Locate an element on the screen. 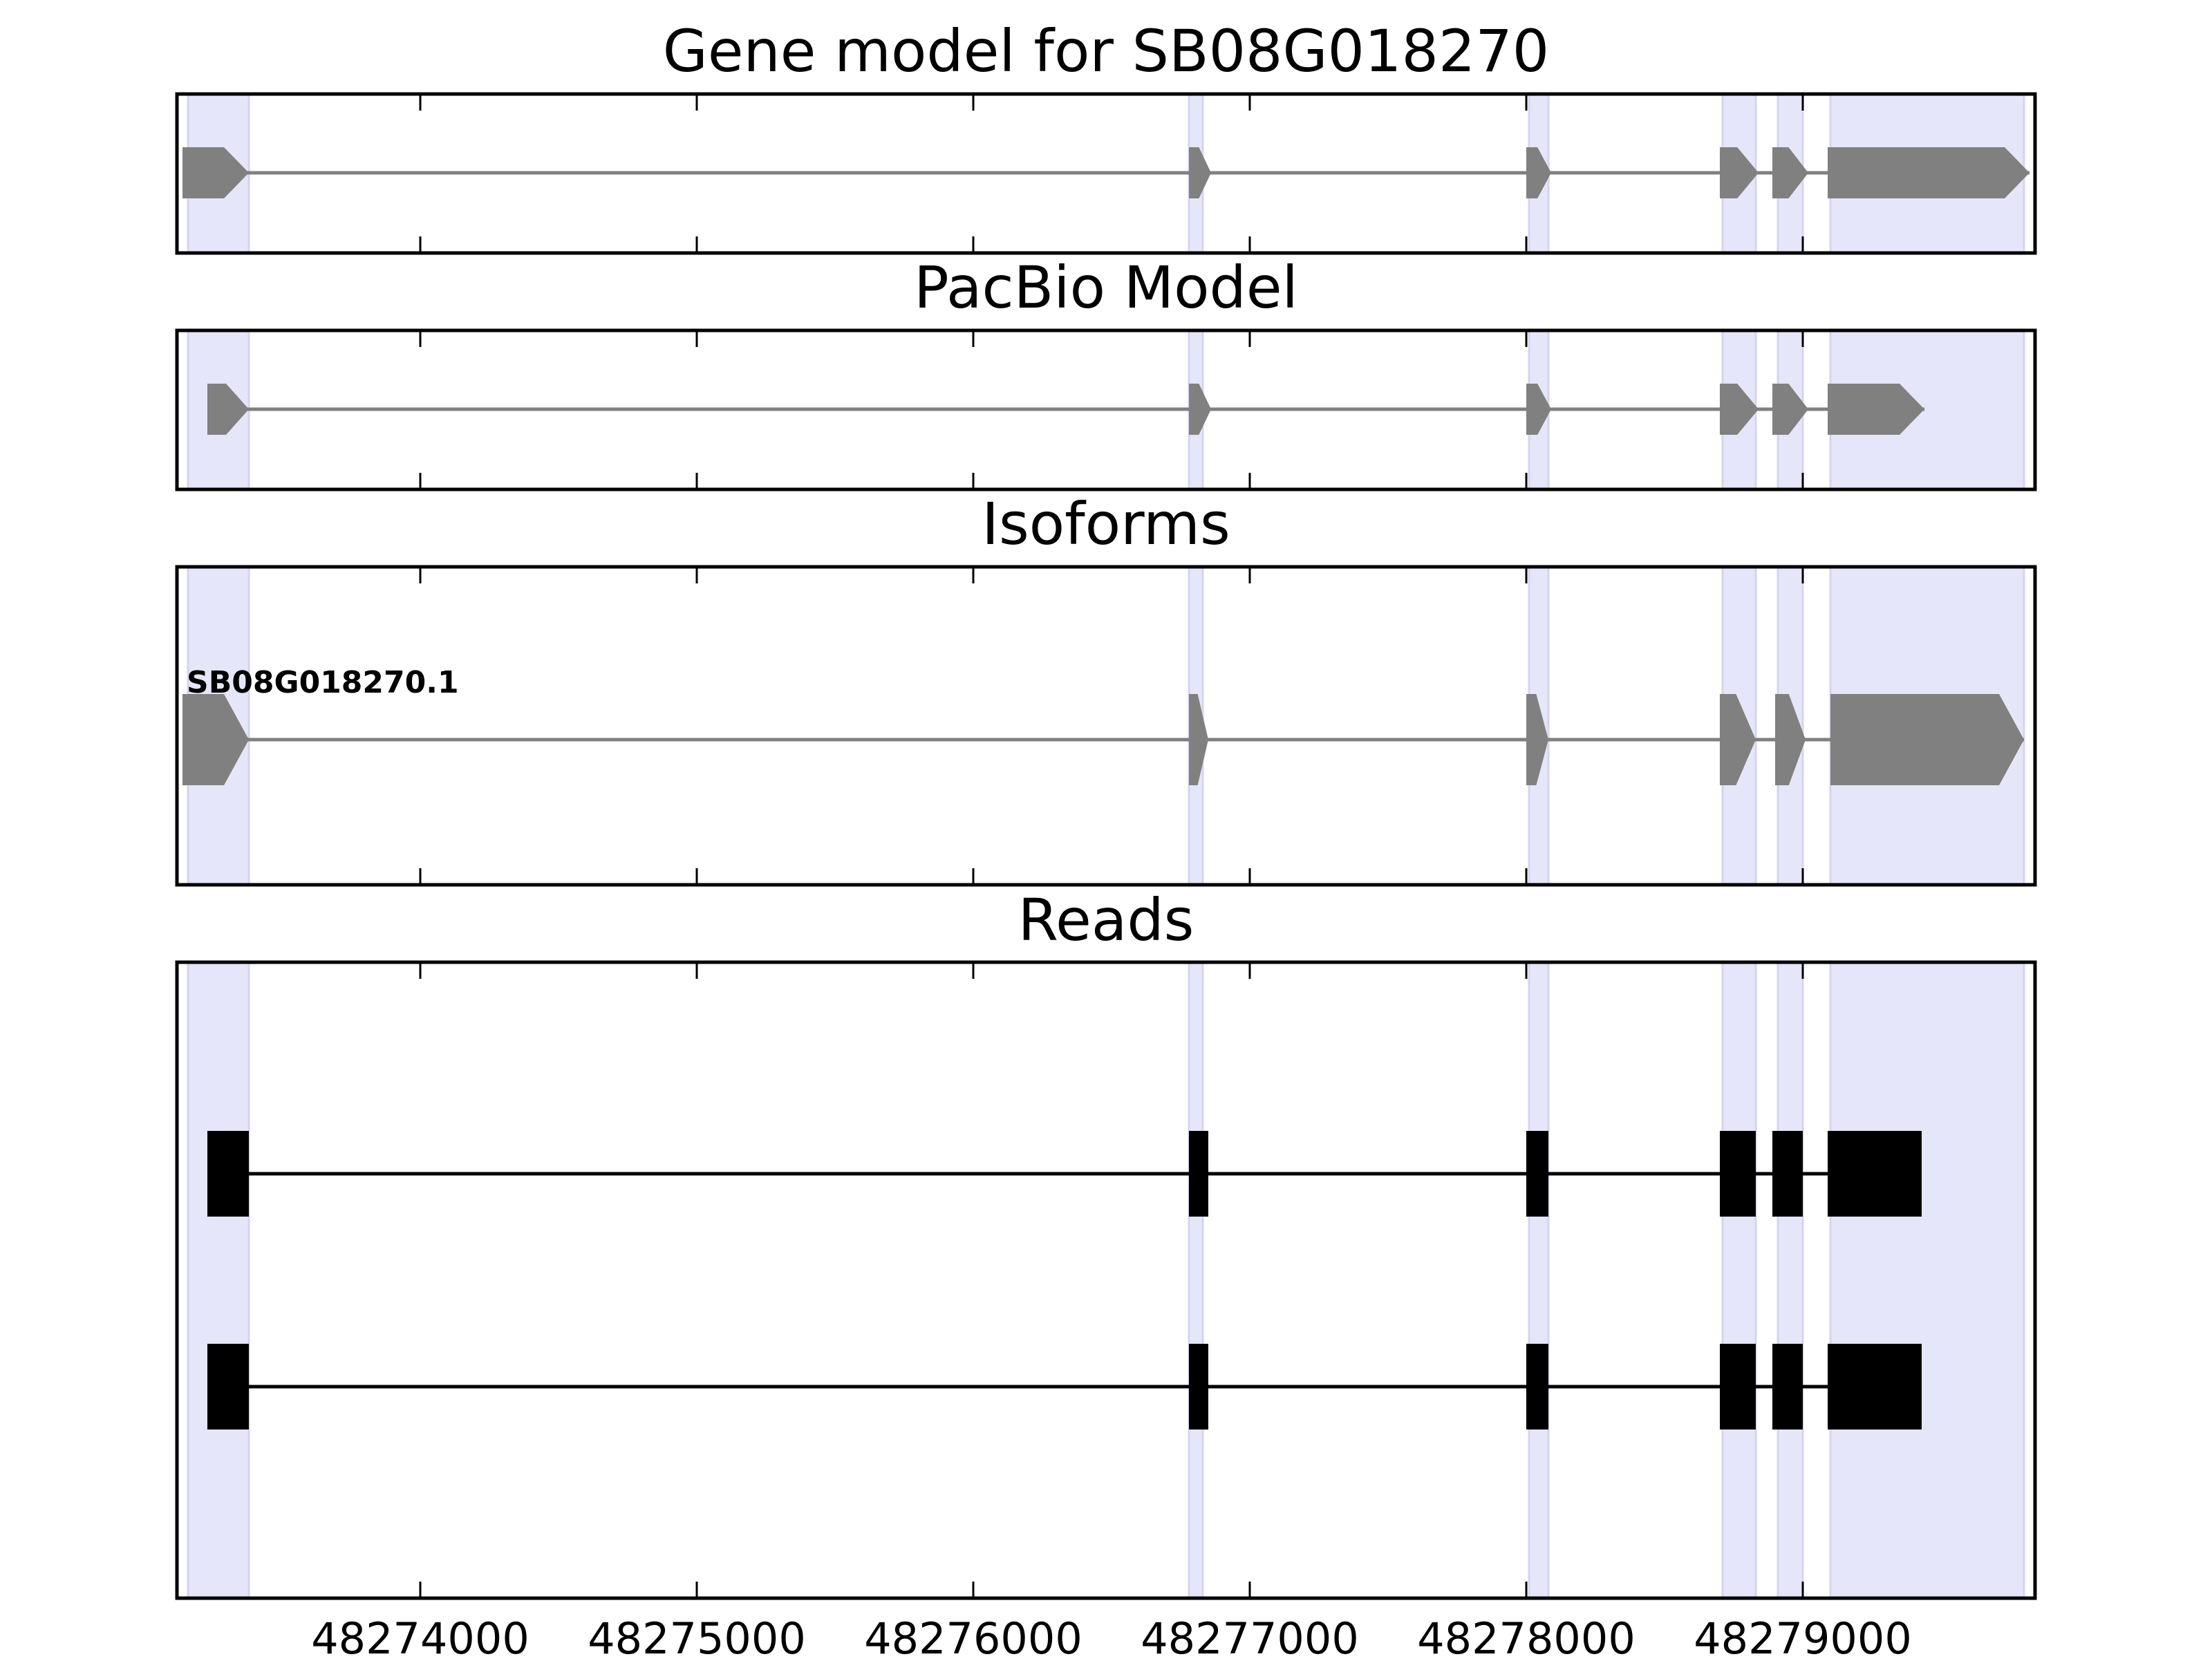  panel-title: Isoforms is located at coordinates (1106, 524).